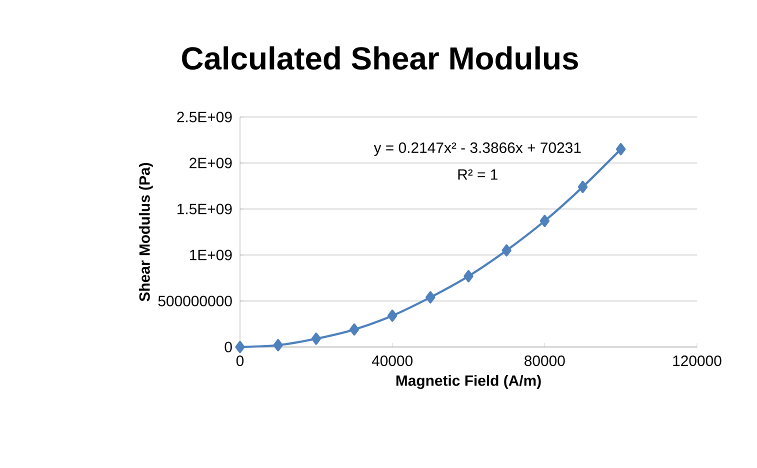 The width and height of the screenshot is (757, 468). Describe the element at coordinates (697, 361) in the screenshot. I see `x-tick-label: 120000` at that location.